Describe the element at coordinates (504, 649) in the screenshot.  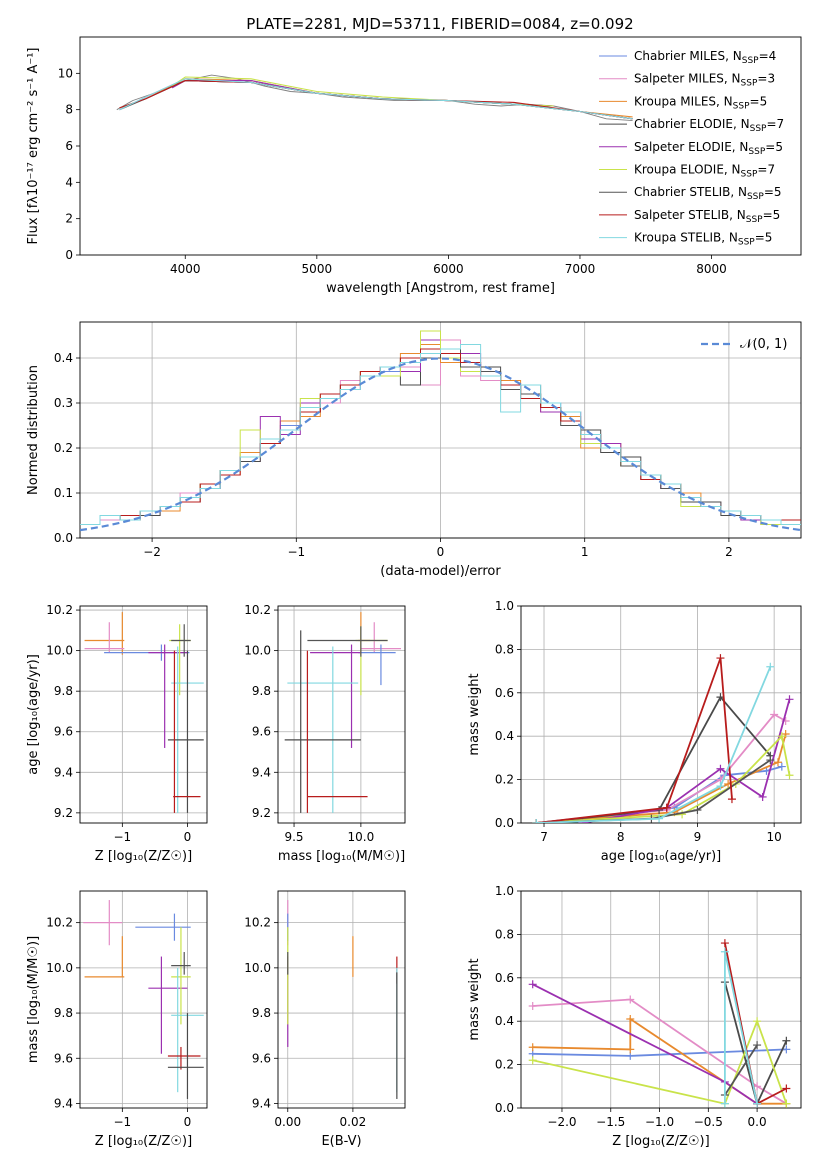
I see `y-tick-label: 0.8` at that location.